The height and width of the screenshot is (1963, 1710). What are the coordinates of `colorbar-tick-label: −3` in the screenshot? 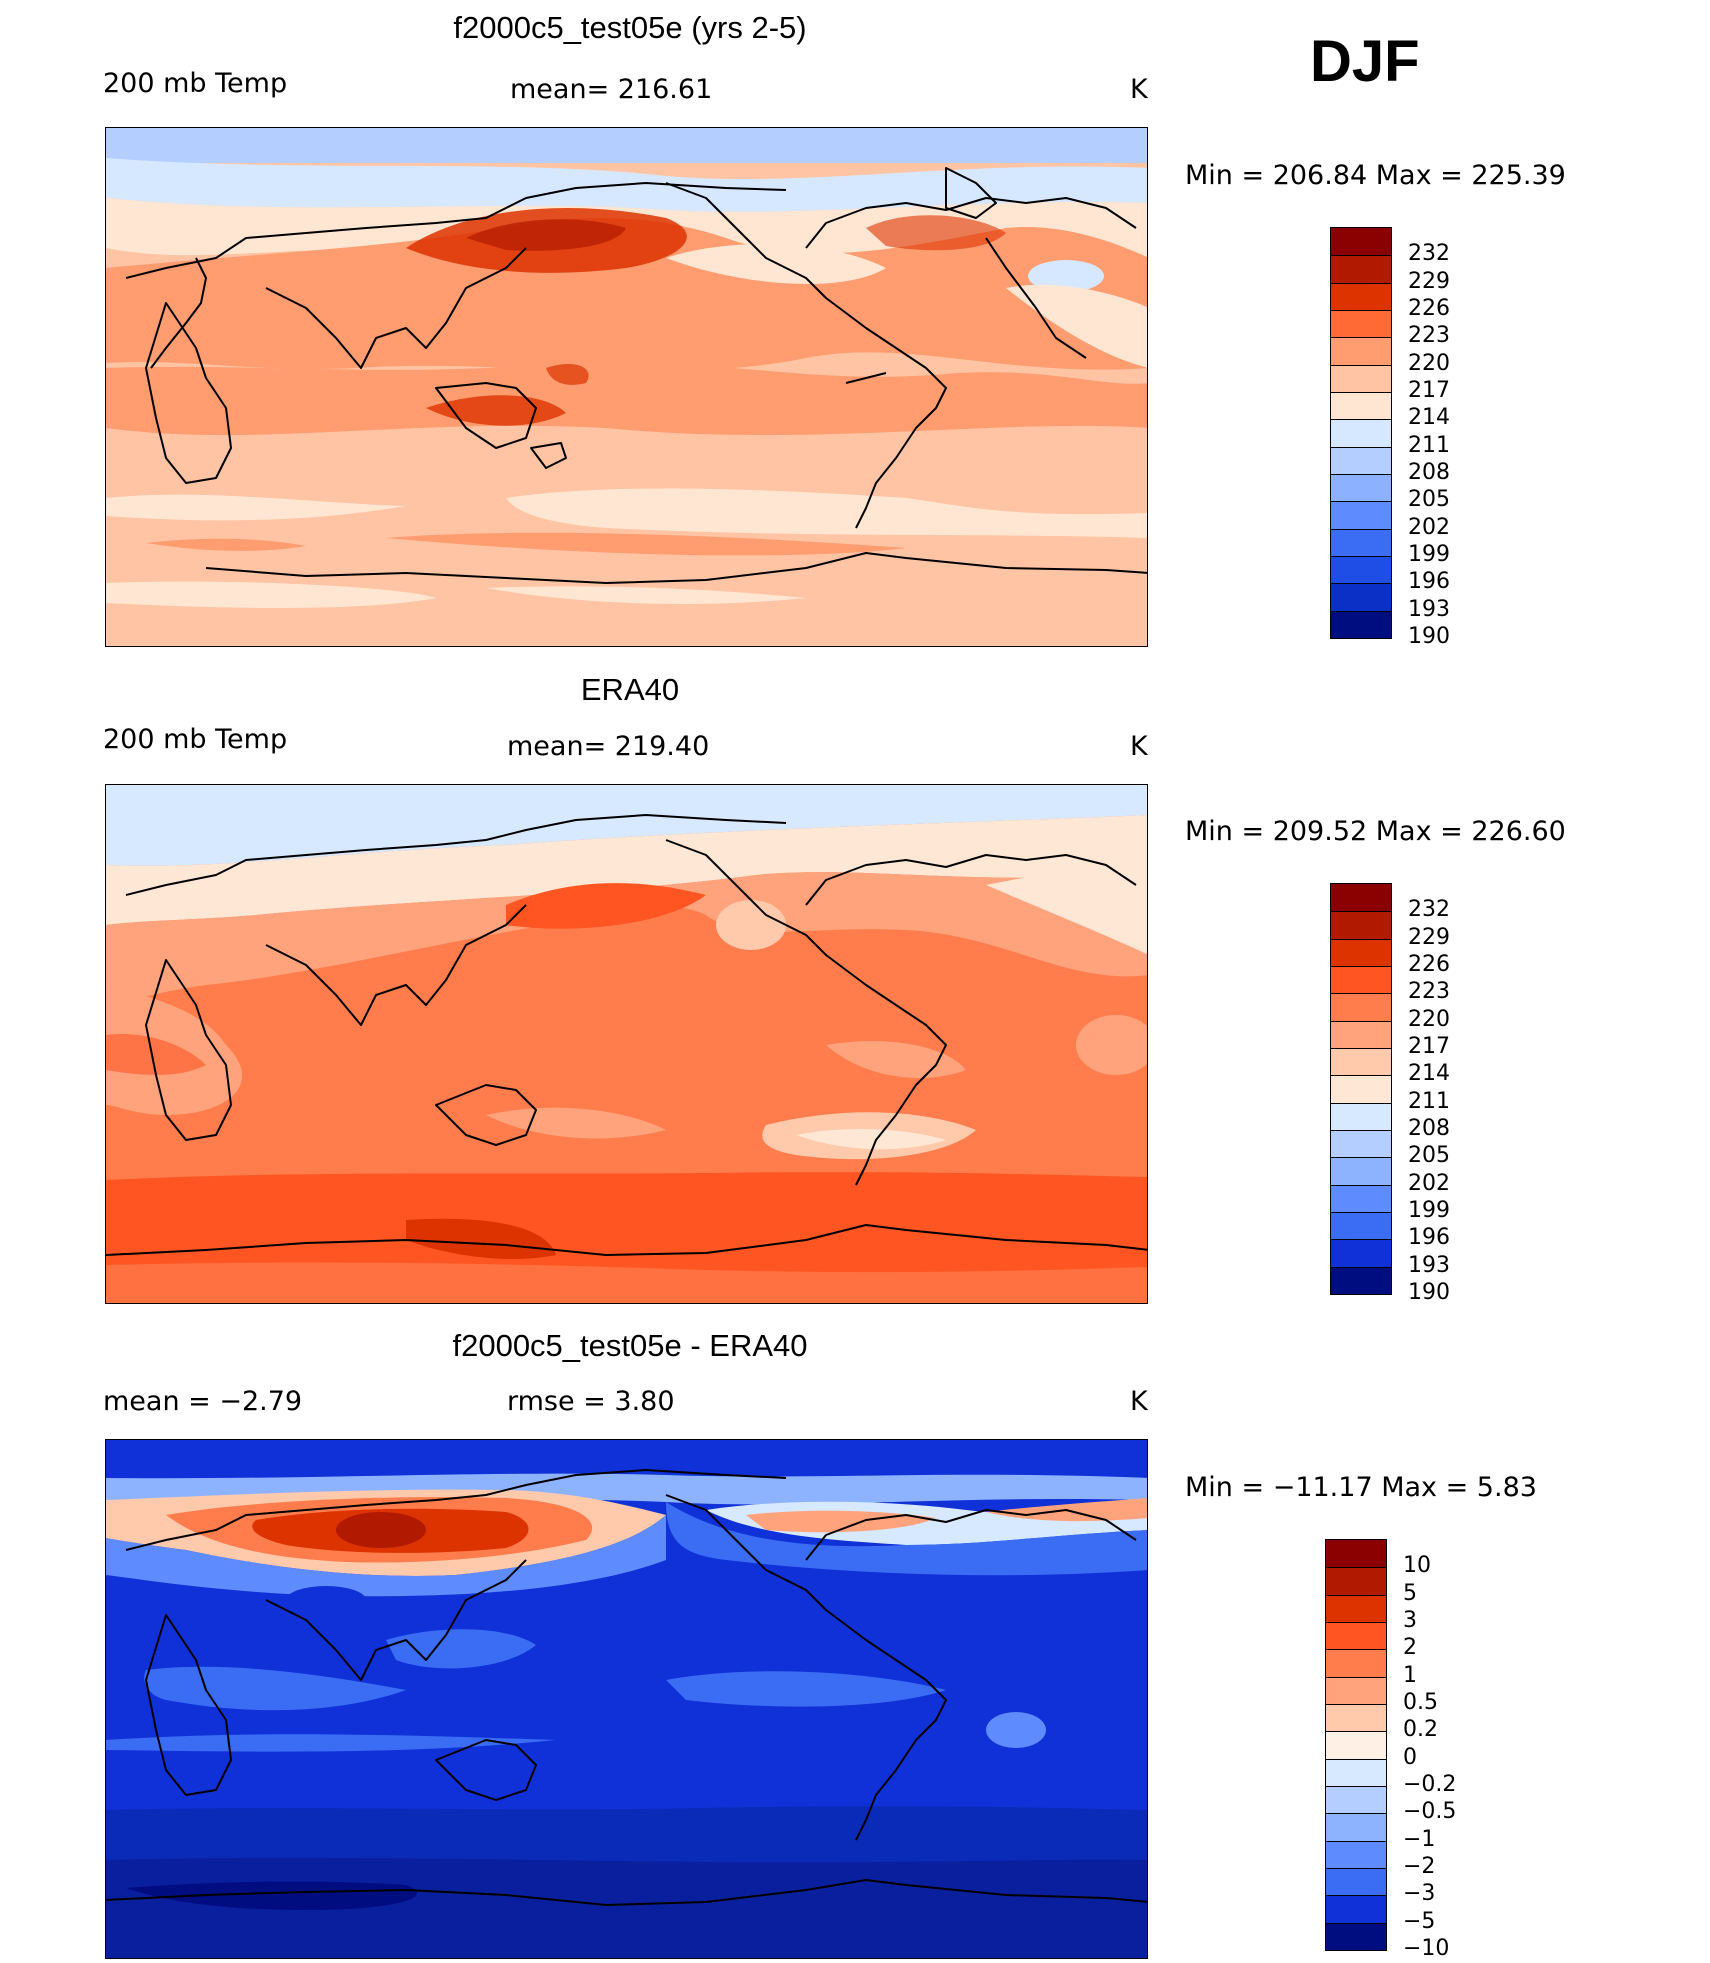 It's located at (1419, 1894).